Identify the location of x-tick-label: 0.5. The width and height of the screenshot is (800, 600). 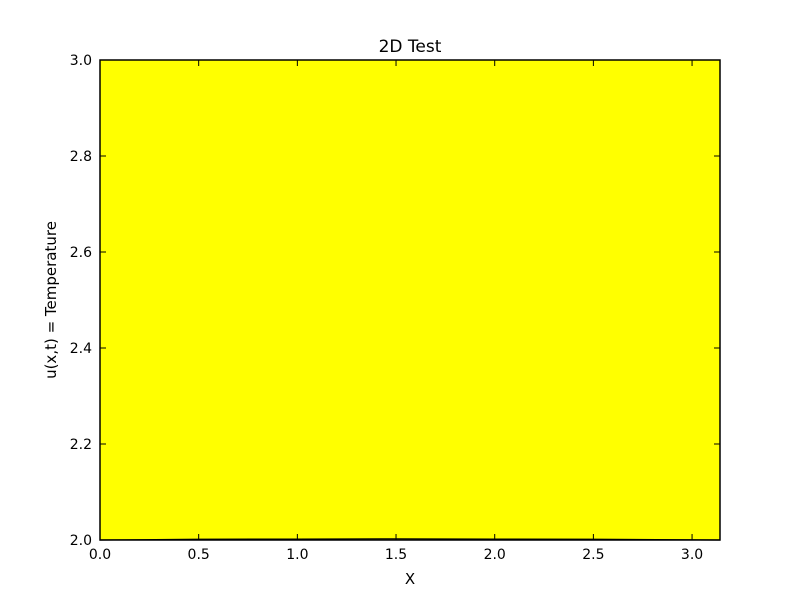
(199, 555).